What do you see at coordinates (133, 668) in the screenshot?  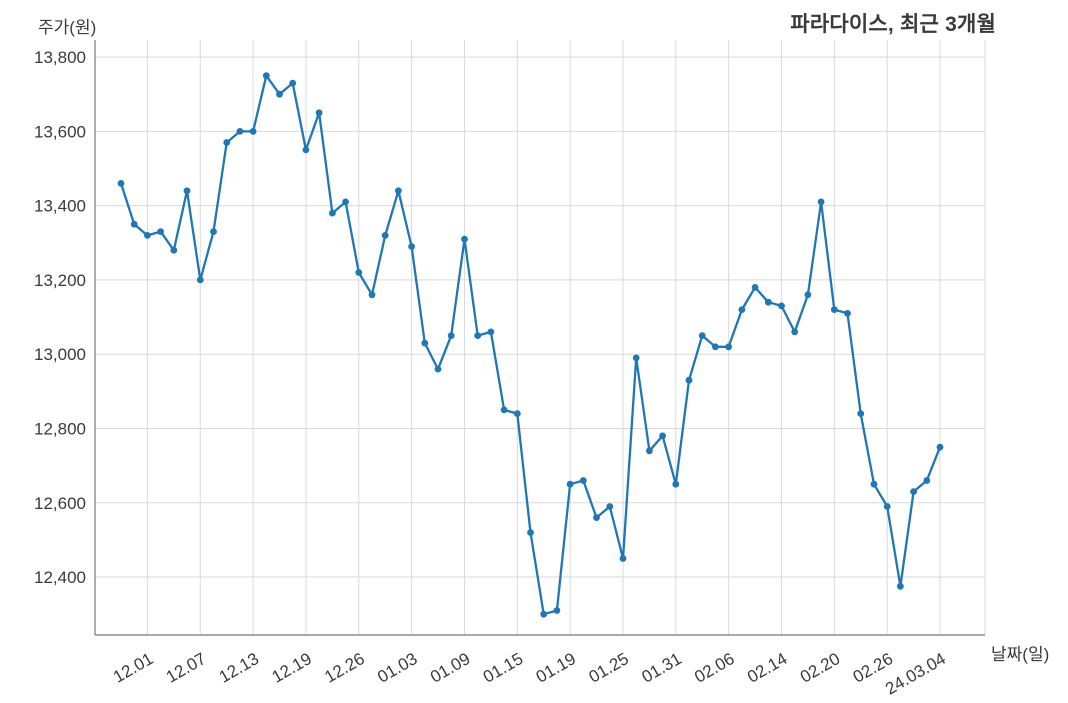 I see `x-tick-label: 12.01` at bounding box center [133, 668].